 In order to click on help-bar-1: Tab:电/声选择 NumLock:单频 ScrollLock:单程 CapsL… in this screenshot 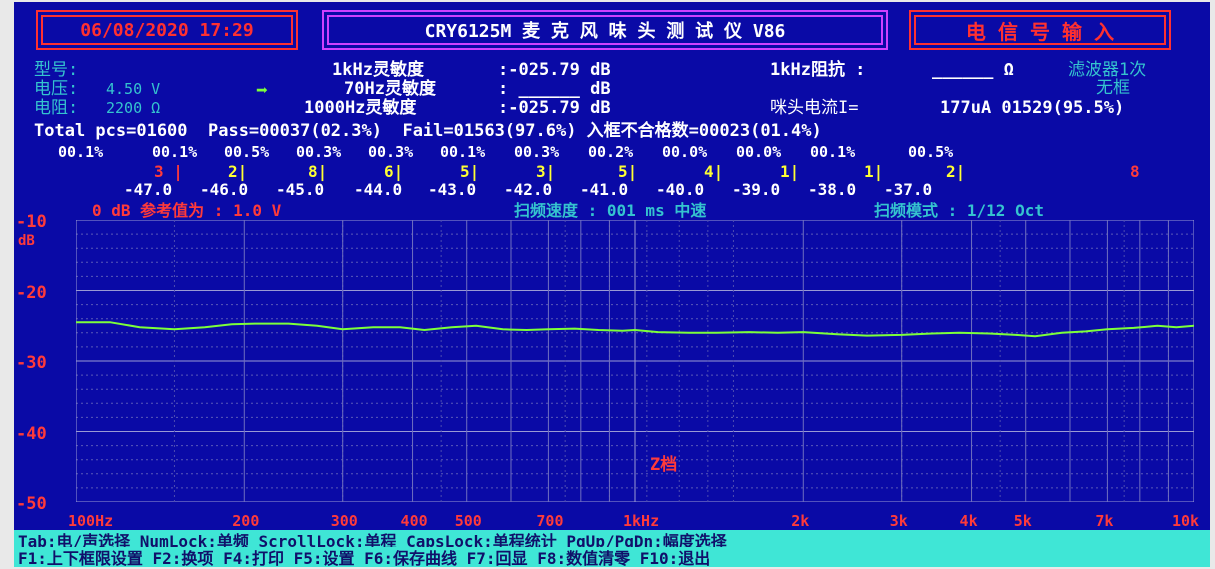, I will do `click(612, 540)`.